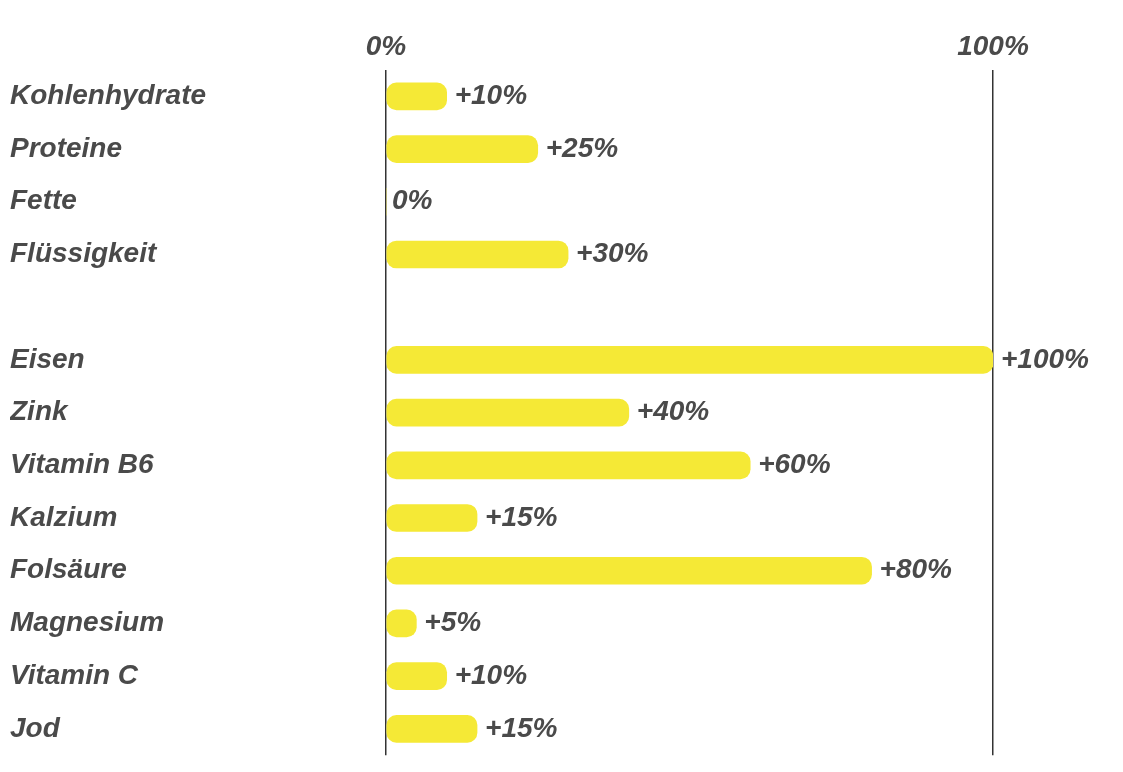  I want to click on data-label: +60%, so click(794, 464).